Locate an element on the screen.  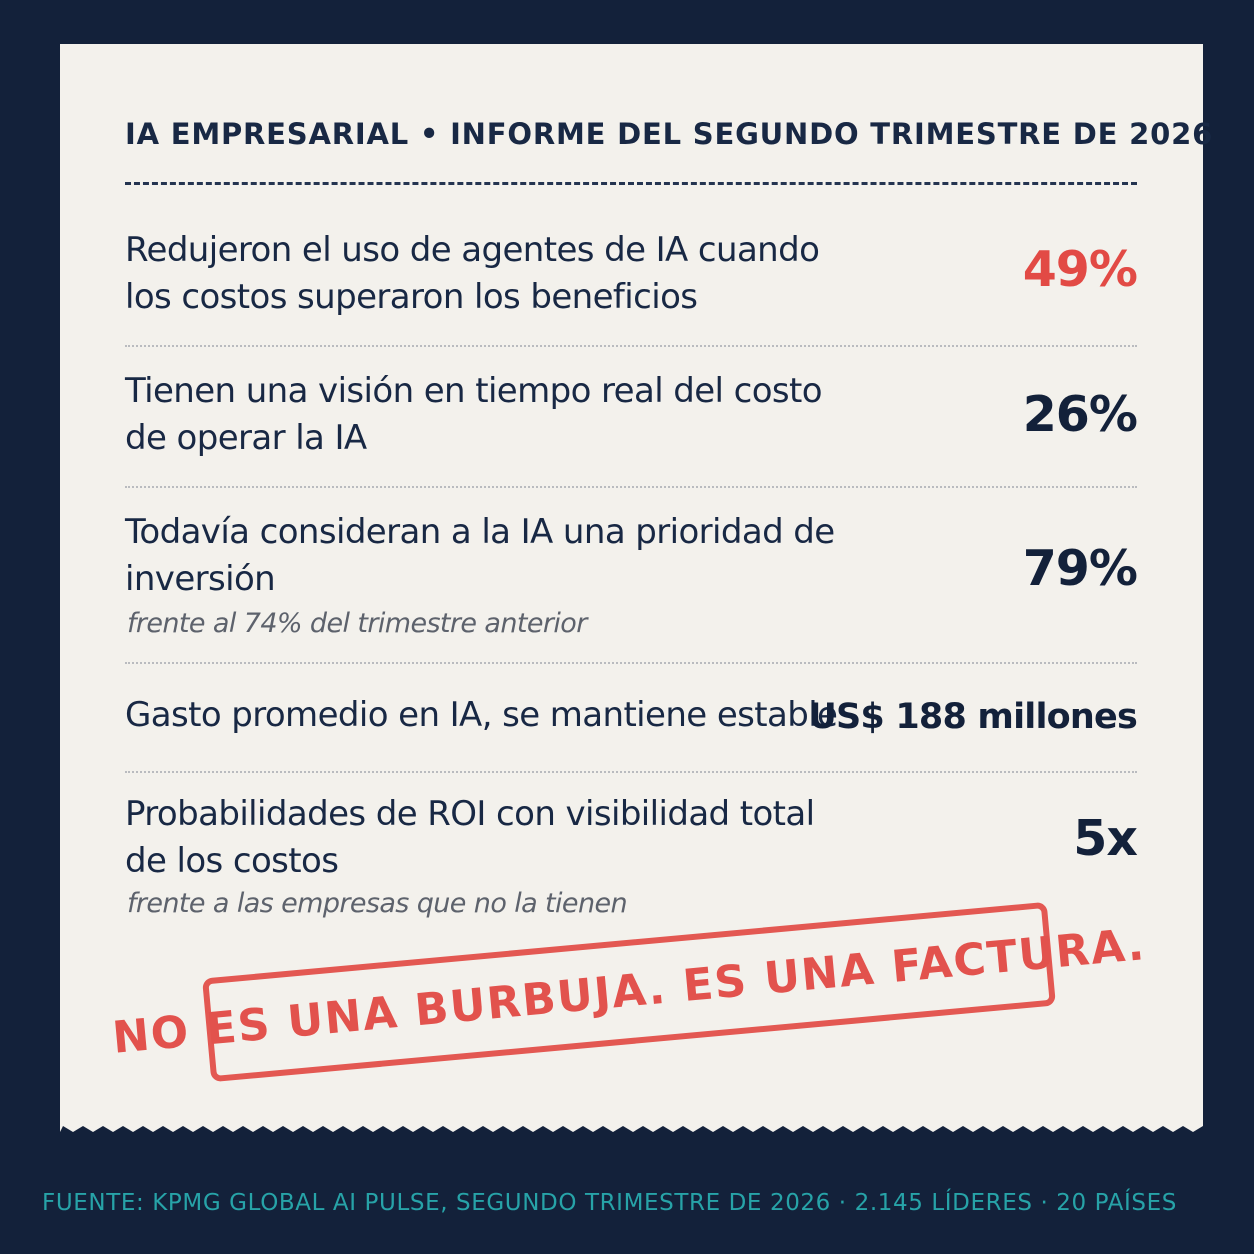
row-5-value: 5x is located at coordinates (1105, 838).